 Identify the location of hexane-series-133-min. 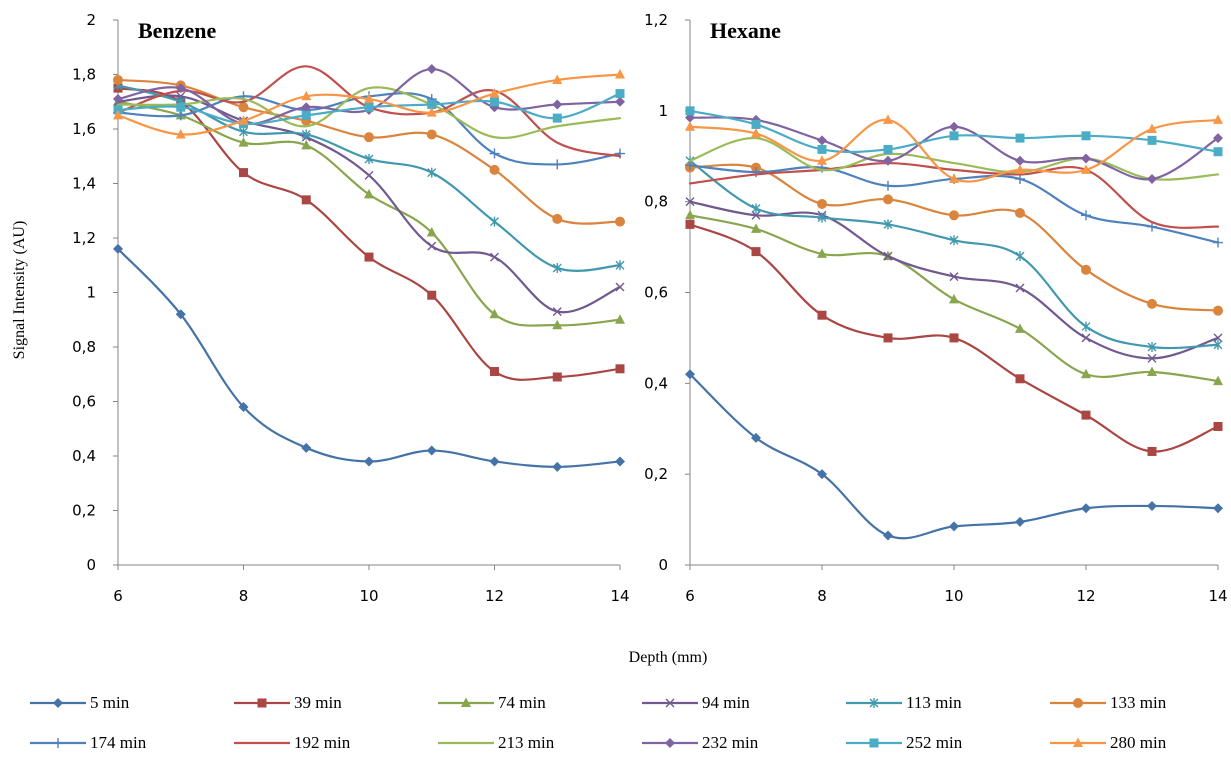
(954, 239).